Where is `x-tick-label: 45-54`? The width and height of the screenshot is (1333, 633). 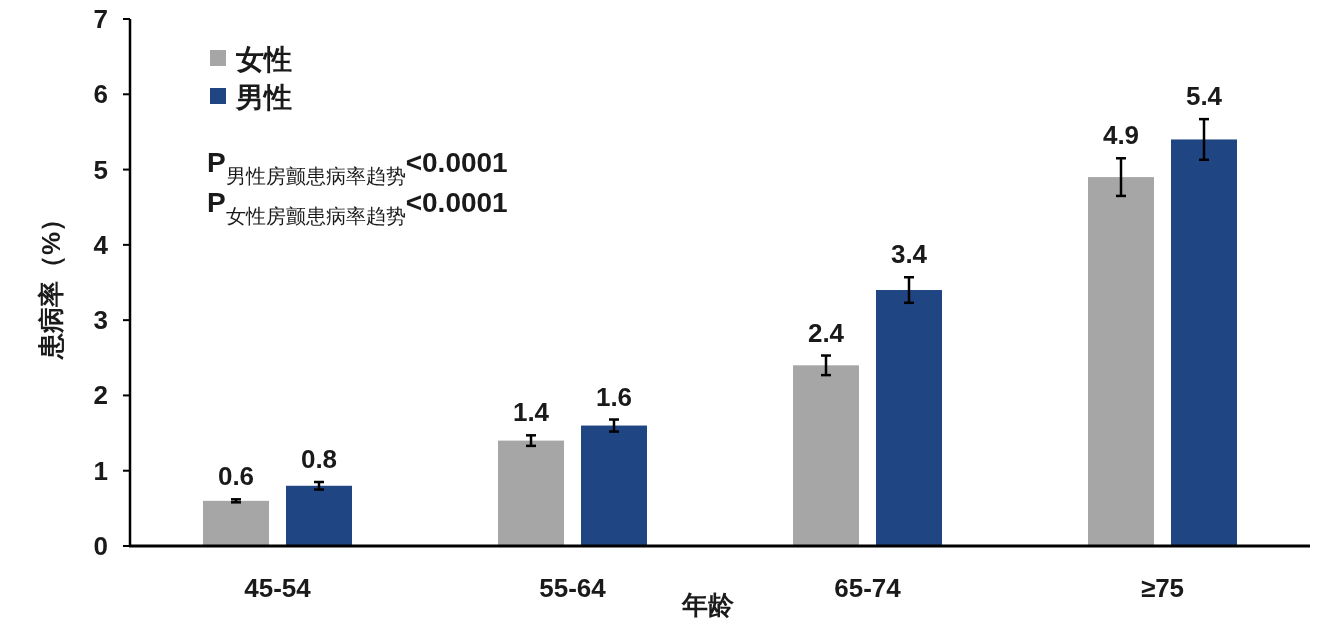 x-tick-label: 45-54 is located at coordinates (278, 588).